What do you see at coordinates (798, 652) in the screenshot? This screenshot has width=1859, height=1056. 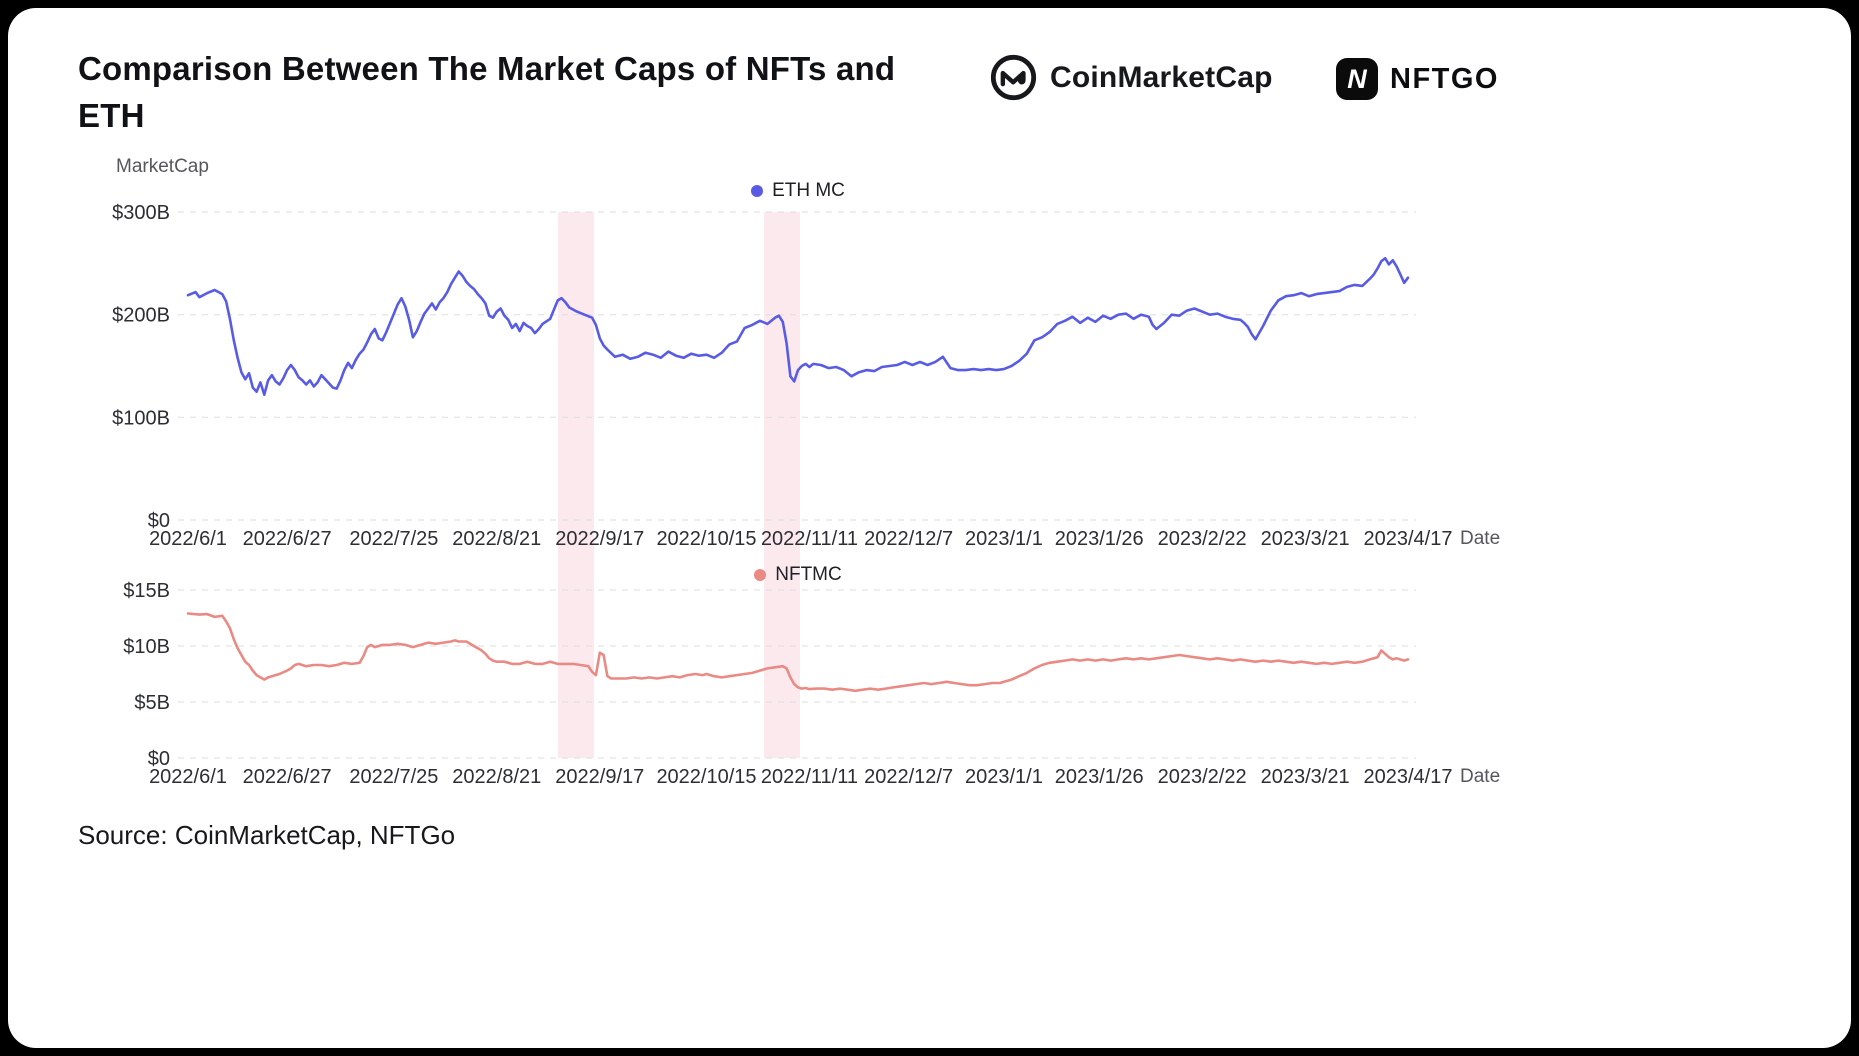 I see `nftmc-line` at bounding box center [798, 652].